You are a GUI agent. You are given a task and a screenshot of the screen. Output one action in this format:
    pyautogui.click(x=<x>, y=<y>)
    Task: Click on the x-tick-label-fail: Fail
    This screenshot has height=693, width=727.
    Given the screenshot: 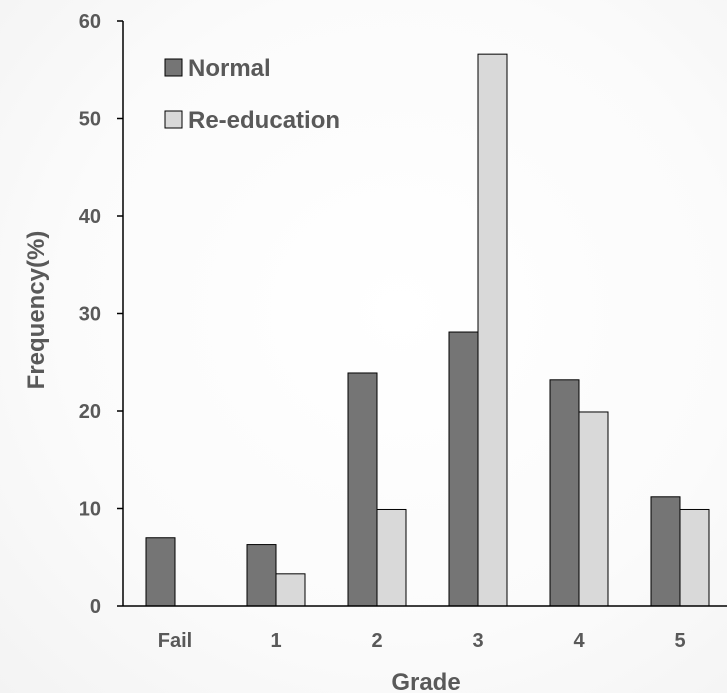 What is the action you would take?
    pyautogui.click(x=175, y=641)
    